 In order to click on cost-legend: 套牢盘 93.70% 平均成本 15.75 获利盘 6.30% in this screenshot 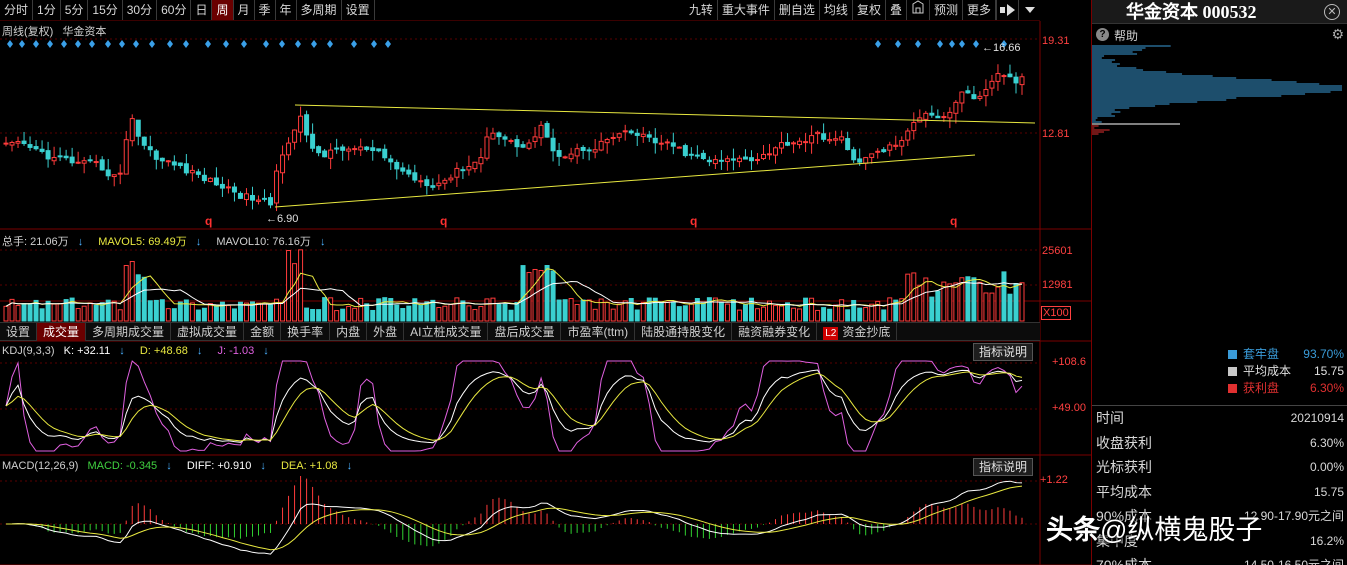, I will do `click(1219, 371)`.